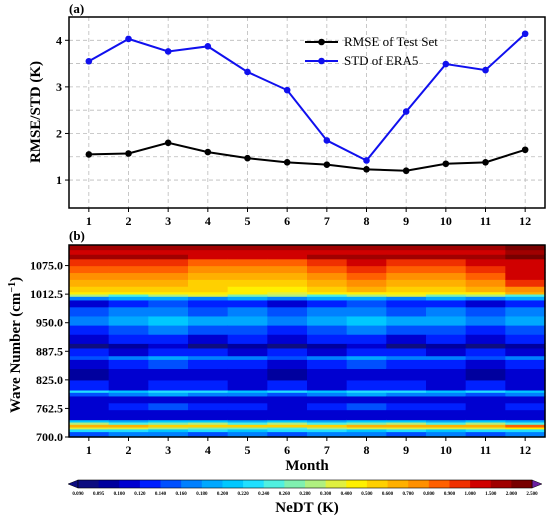 The width and height of the screenshot is (550, 519). I want to click on colorbar-tick-label: 0.600, so click(388, 494).